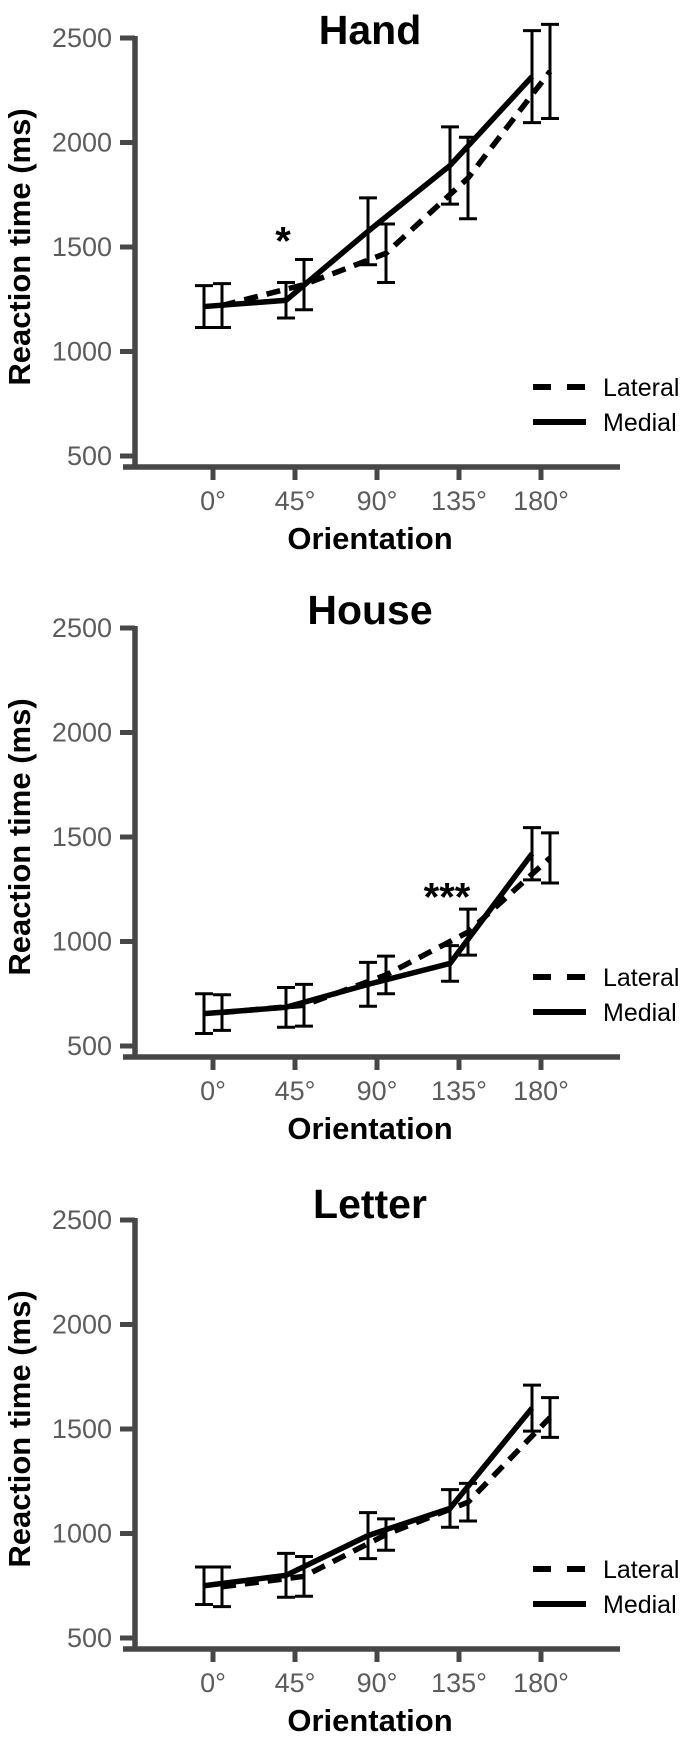 This screenshot has height=1741, width=685. I want to click on significance-asterisk: *, so click(283, 242).